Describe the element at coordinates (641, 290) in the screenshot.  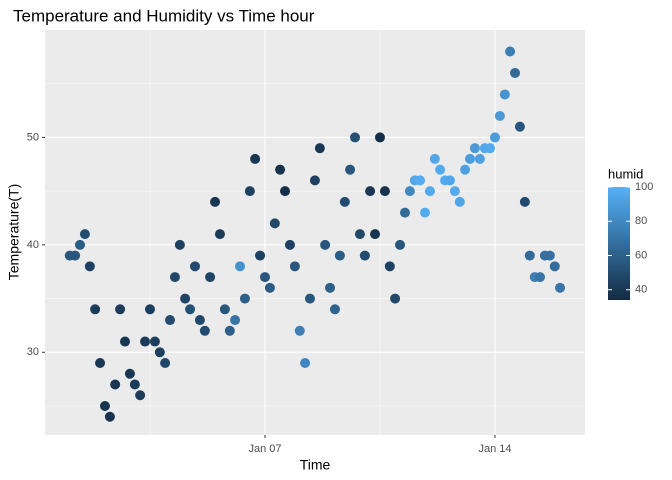
I see `colorbar-label: 40` at that location.